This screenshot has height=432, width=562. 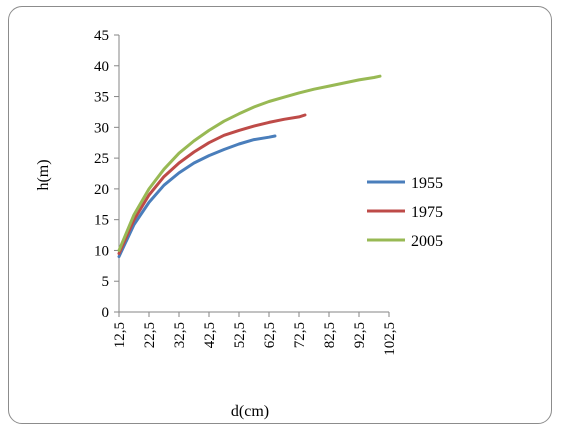 I want to click on y-axis-label: h(m), so click(x=43, y=174).